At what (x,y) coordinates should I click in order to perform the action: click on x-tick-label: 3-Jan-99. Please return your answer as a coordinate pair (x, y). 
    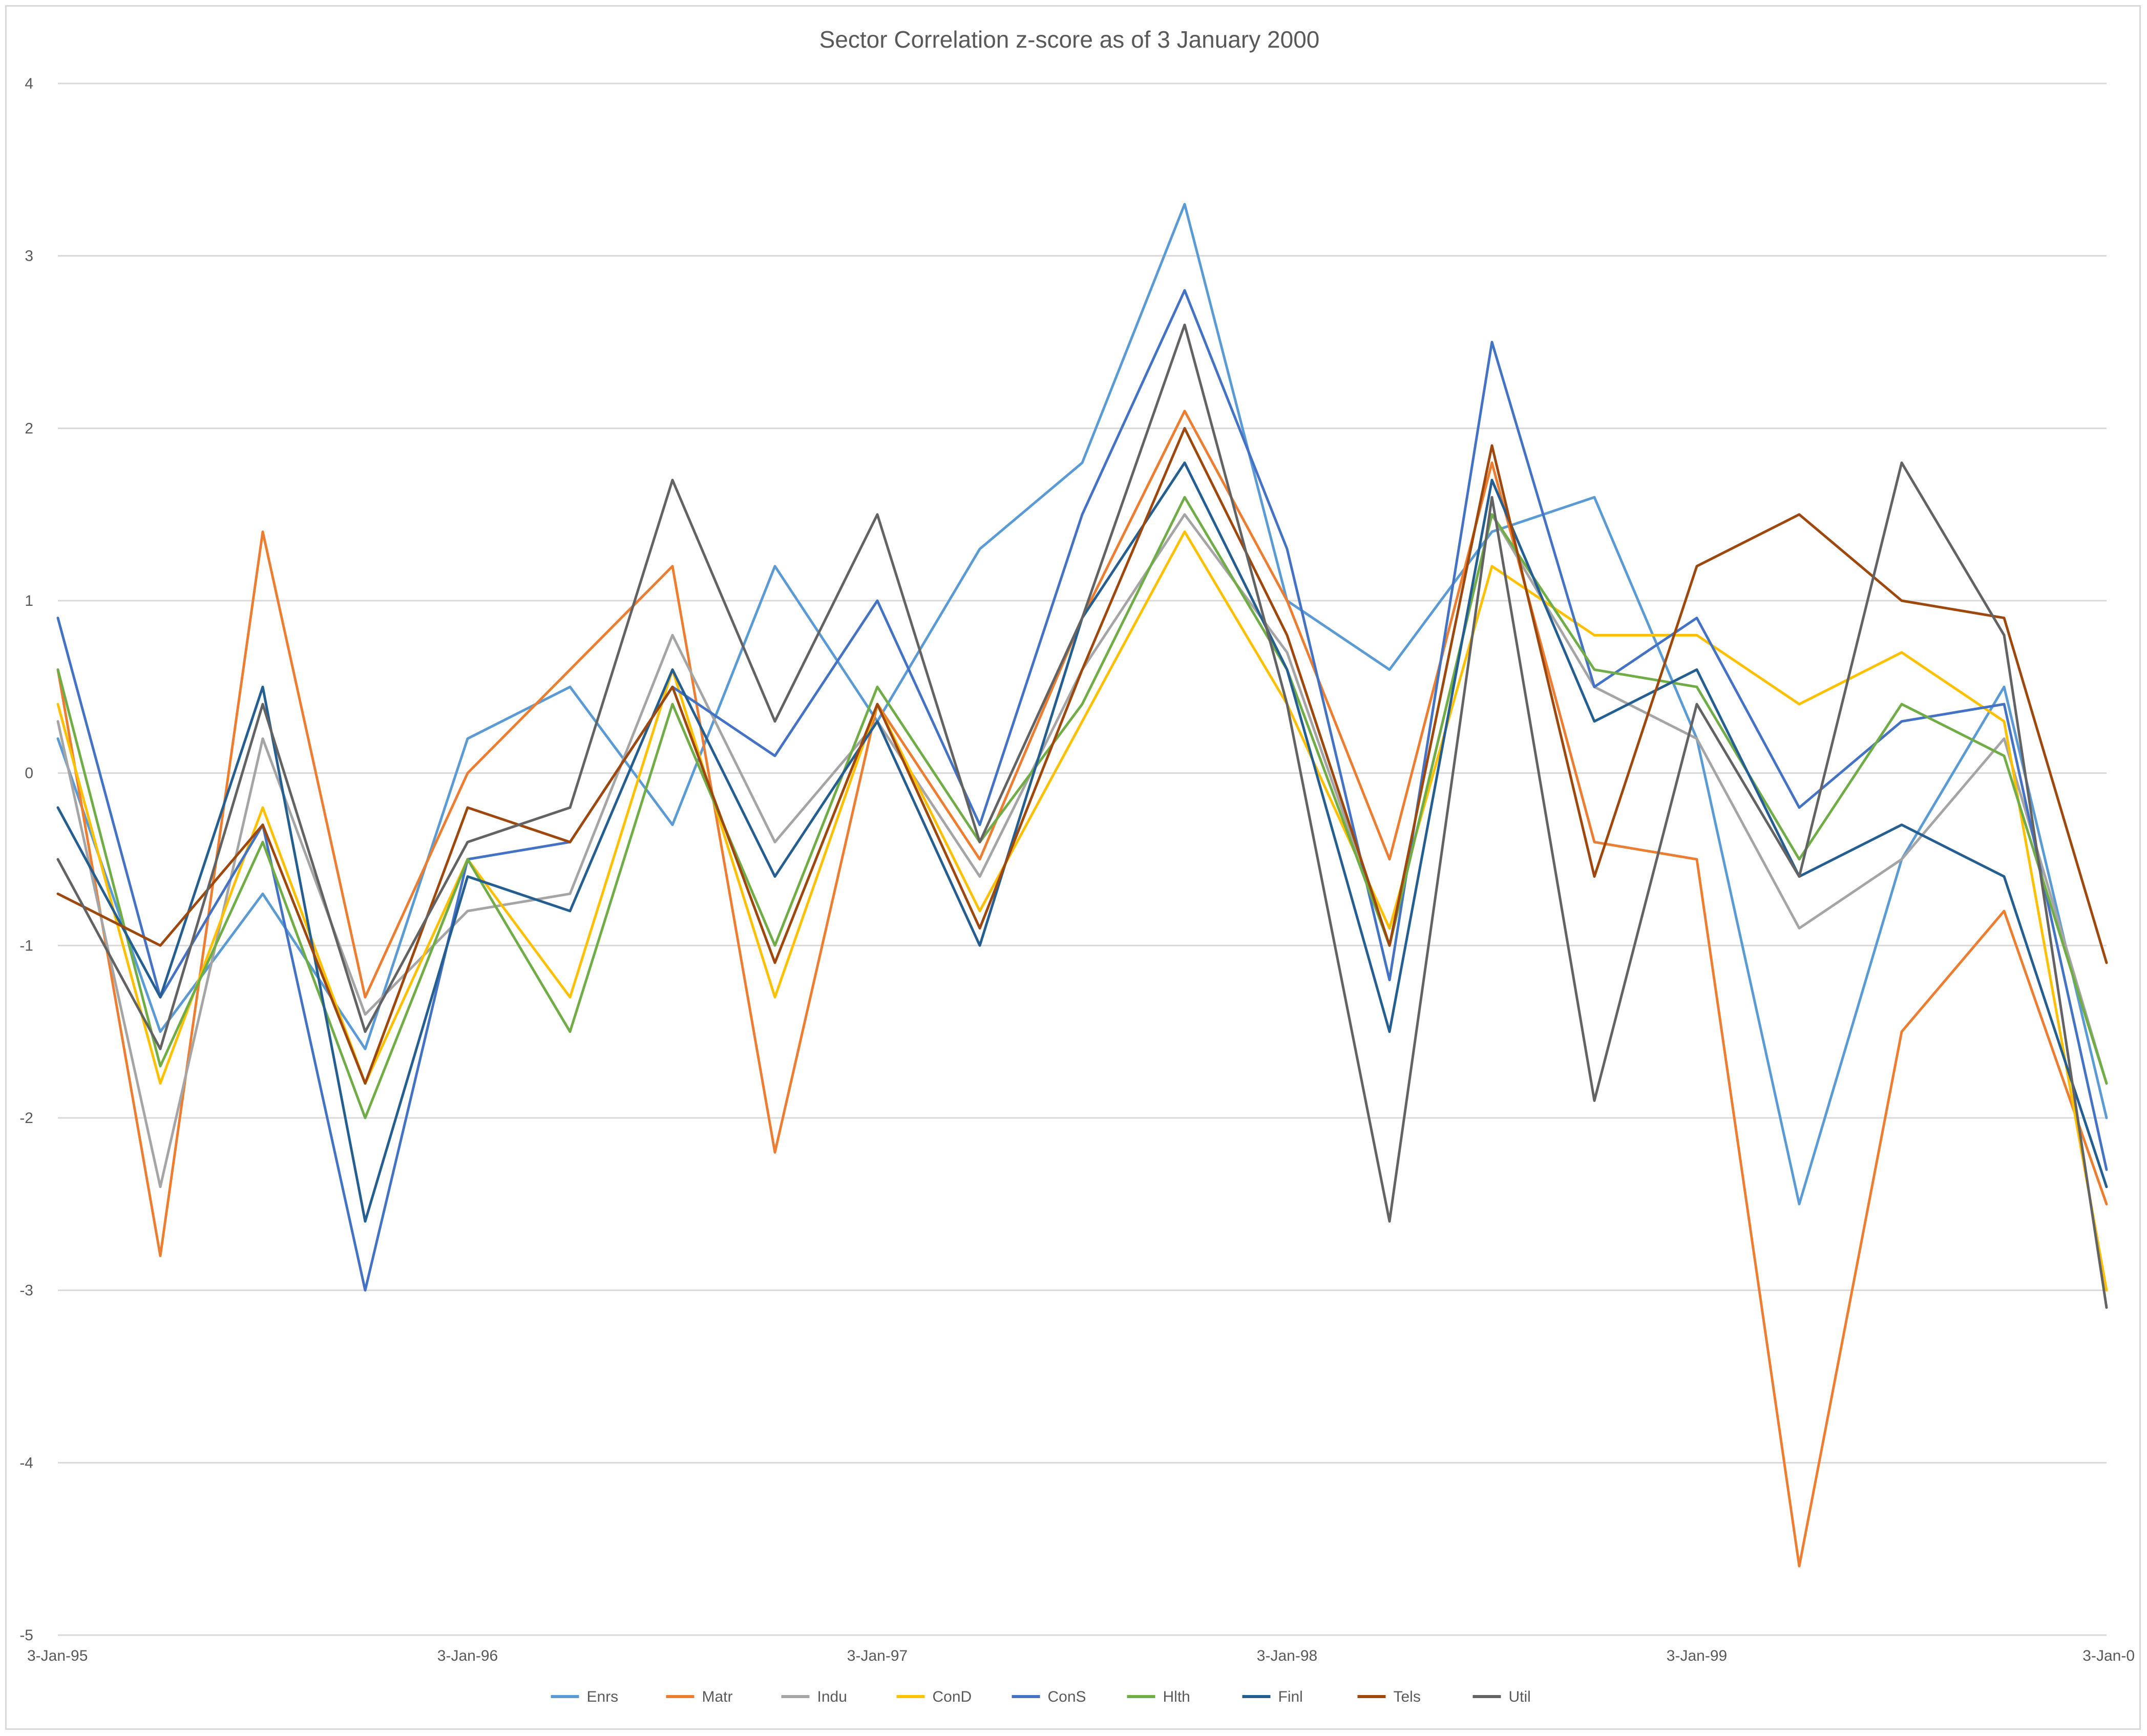
    Looking at the image, I should click on (1697, 1655).